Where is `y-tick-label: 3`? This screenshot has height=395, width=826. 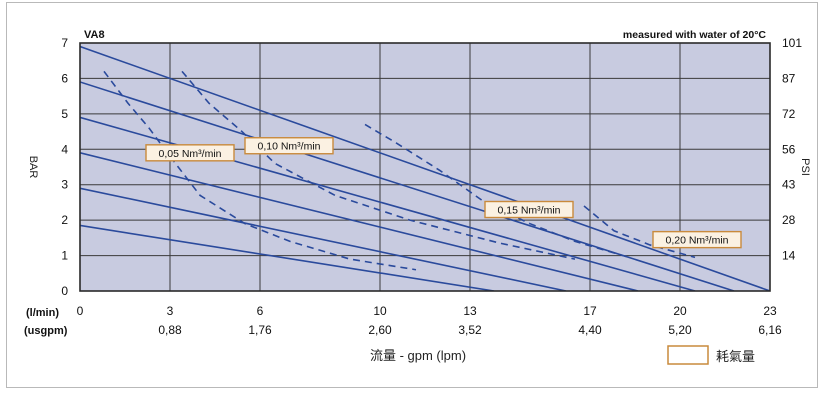 y-tick-label: 3 is located at coordinates (64, 185).